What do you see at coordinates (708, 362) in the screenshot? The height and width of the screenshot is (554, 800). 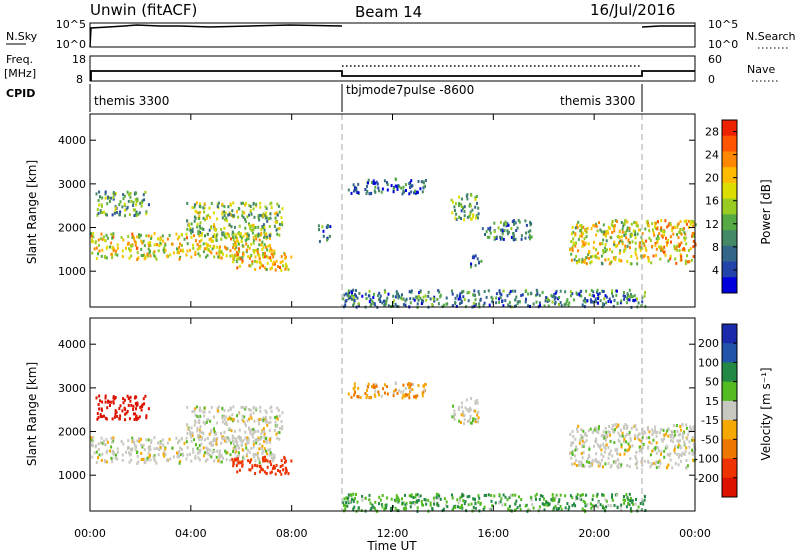 I see `colorbar-tick-label: 100` at bounding box center [708, 362].